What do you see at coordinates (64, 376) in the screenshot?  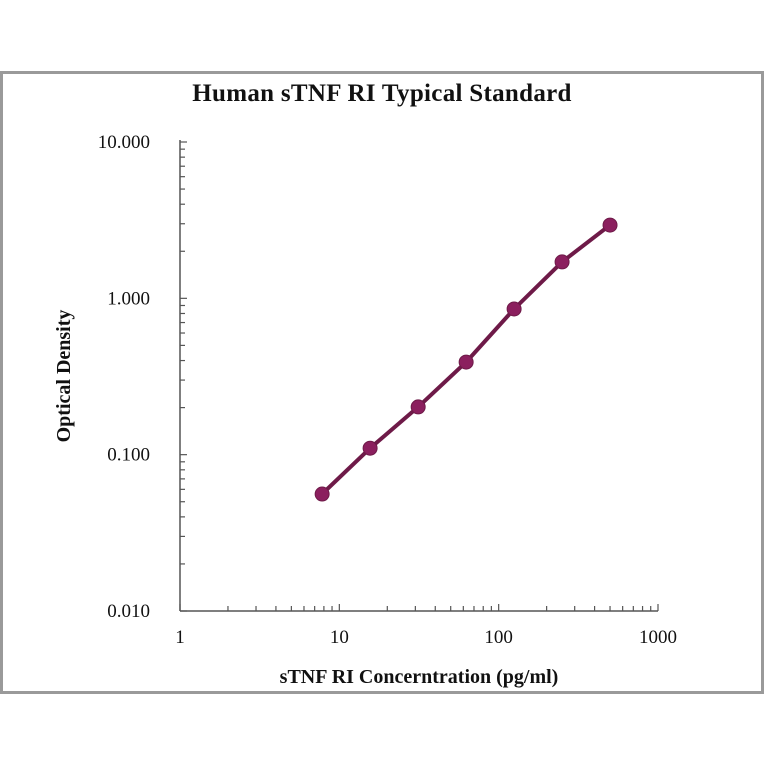 I see `y-axis-title: Optical Density` at bounding box center [64, 376].